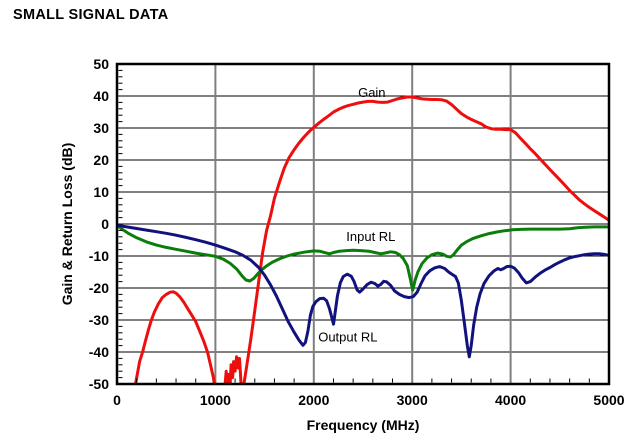 The width and height of the screenshot is (642, 444). Describe the element at coordinates (313, 400) in the screenshot. I see `x-tick-label: 2000` at that location.